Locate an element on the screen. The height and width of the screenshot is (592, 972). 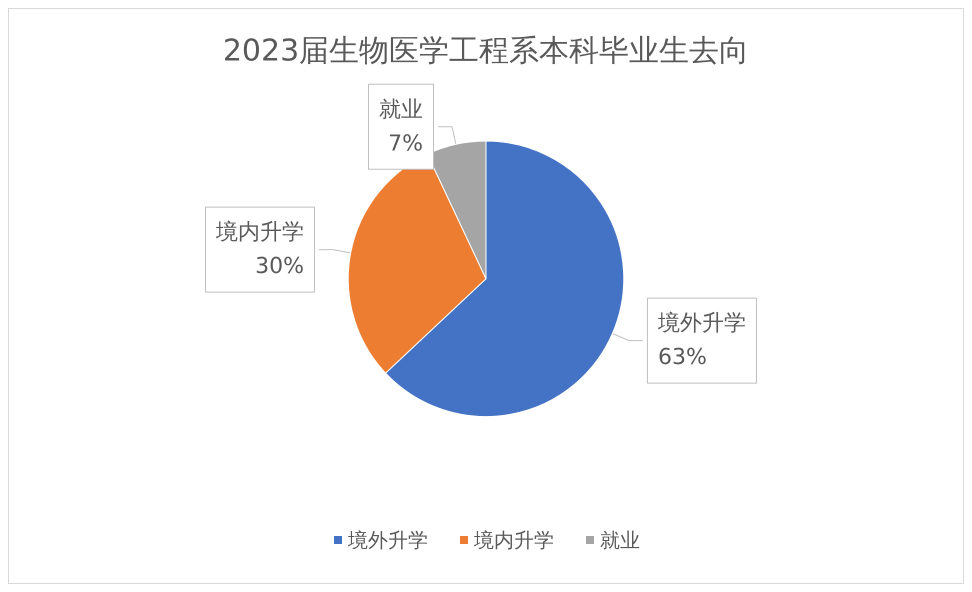
legend-label: 就业 is located at coordinates (620, 540).